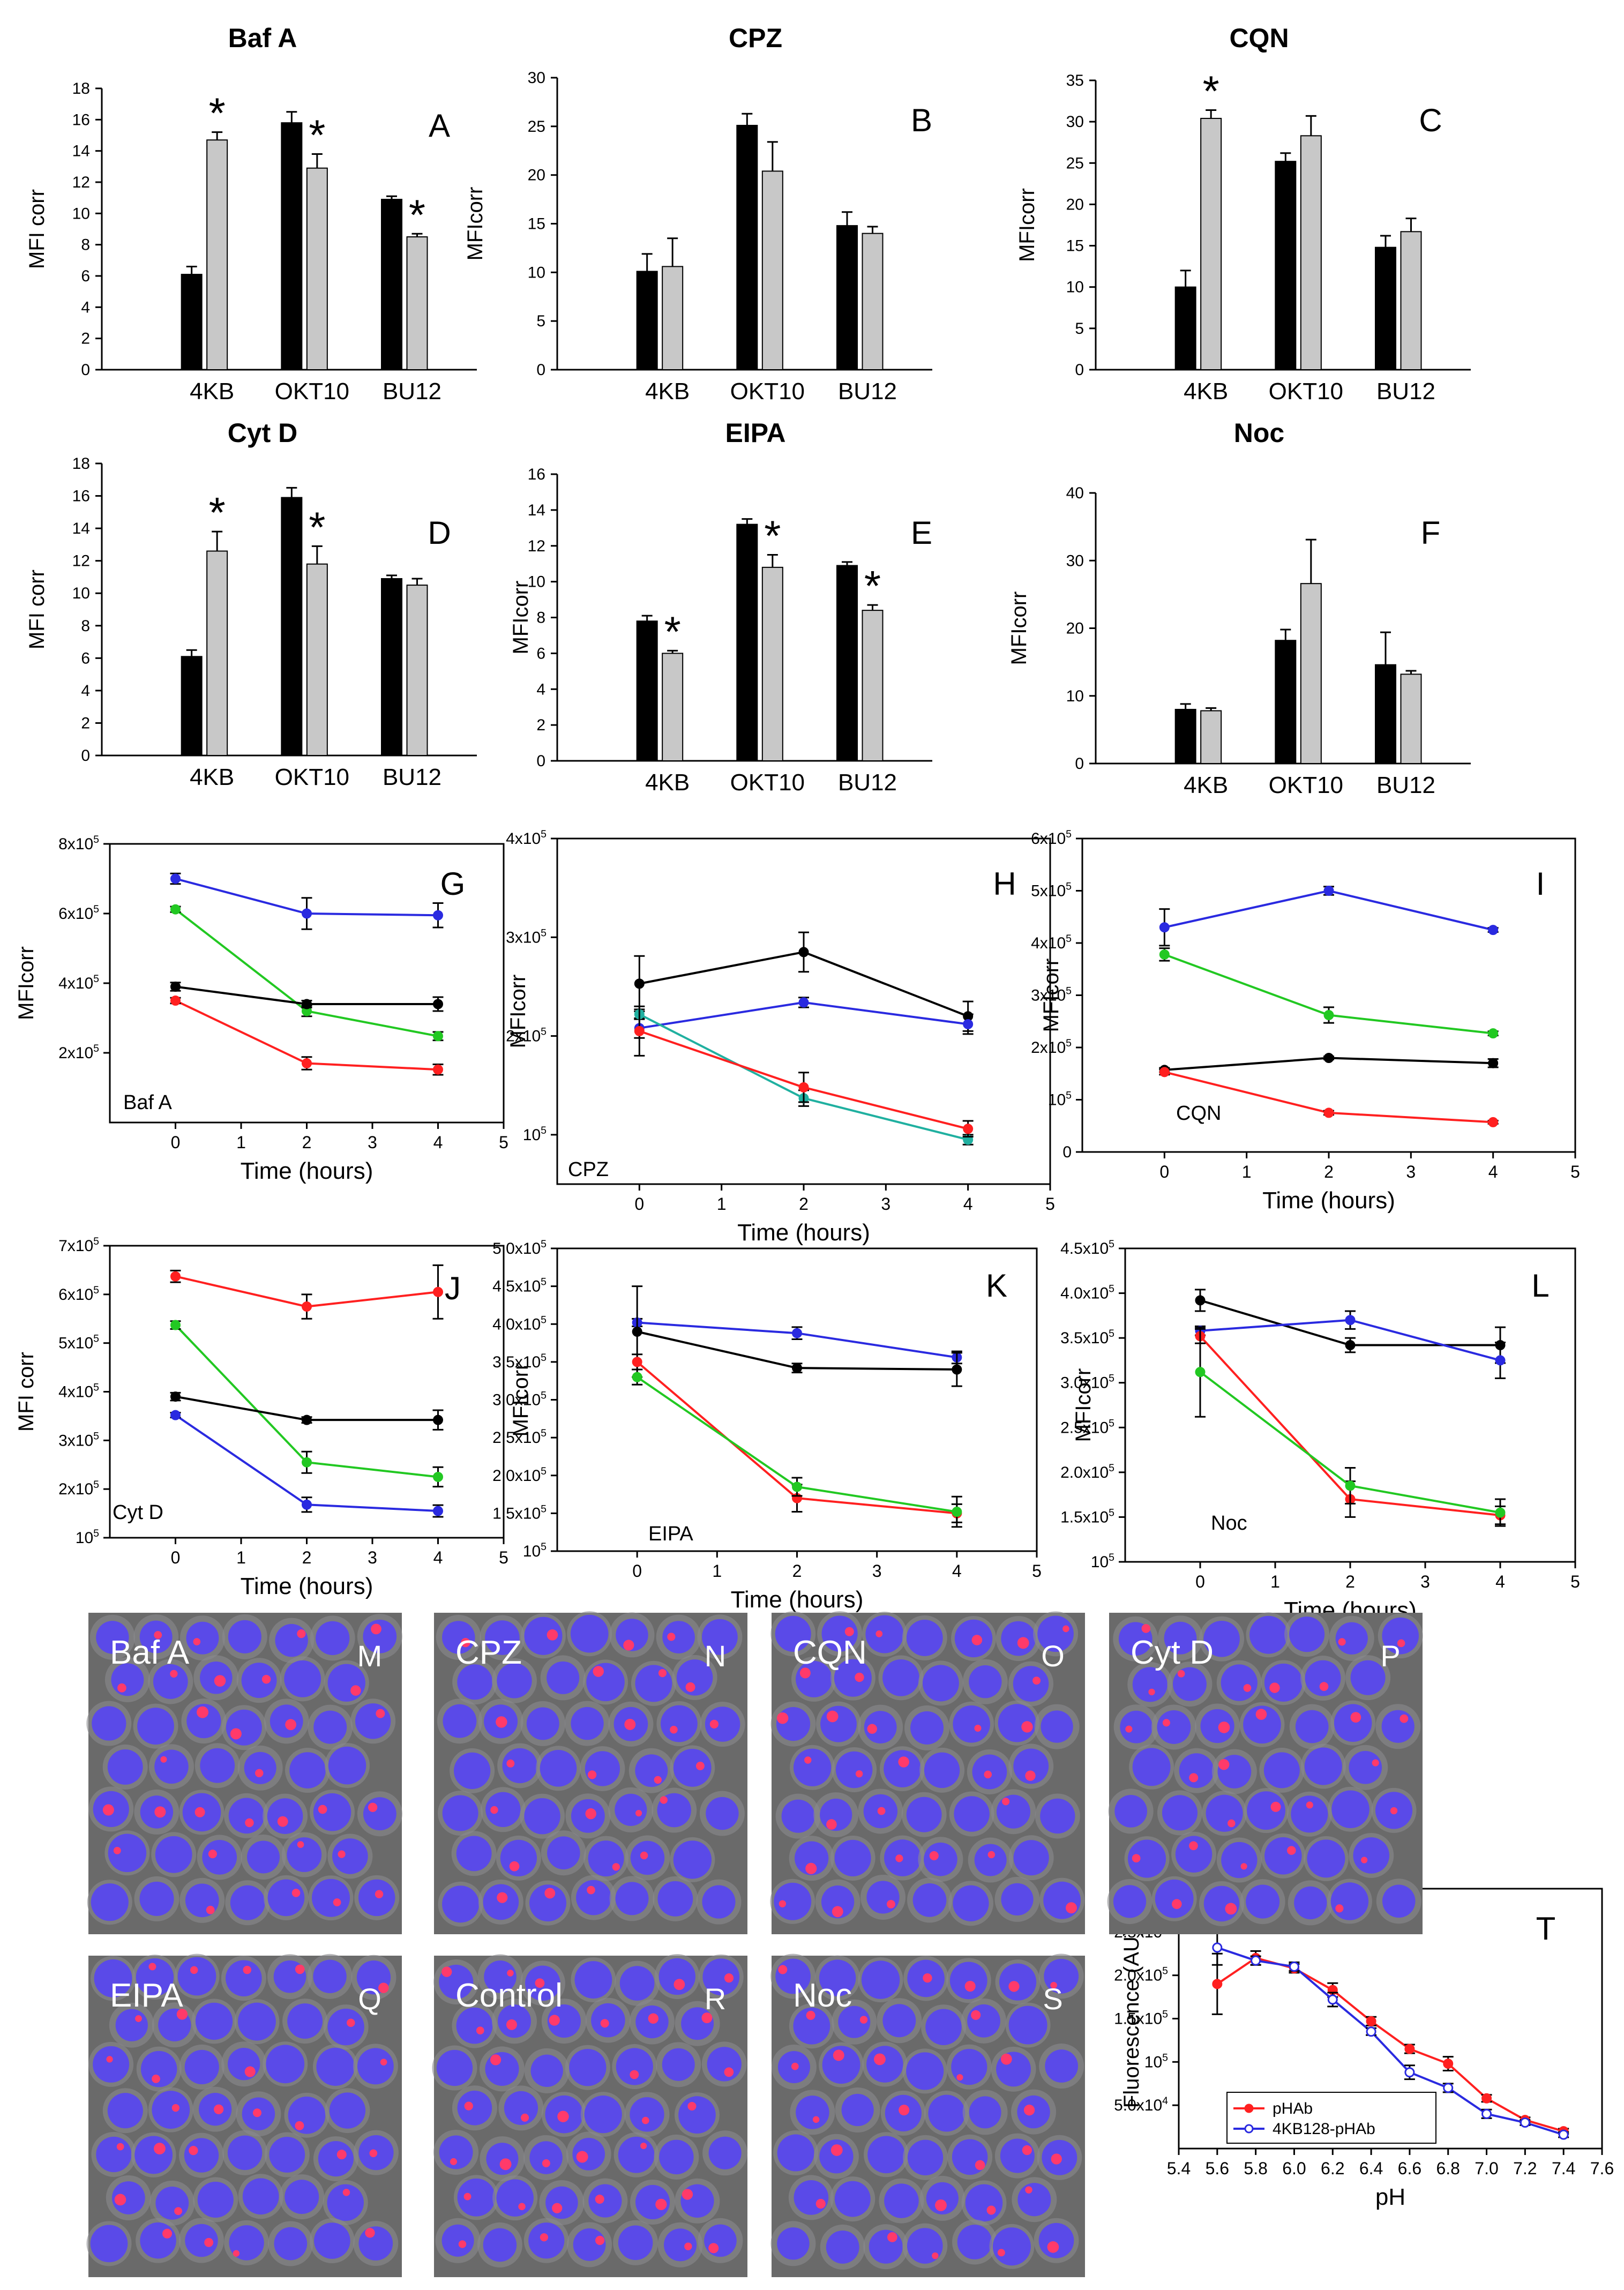 The height and width of the screenshot is (2290, 1624). I want to click on panel-letter: I, so click(1540, 884).